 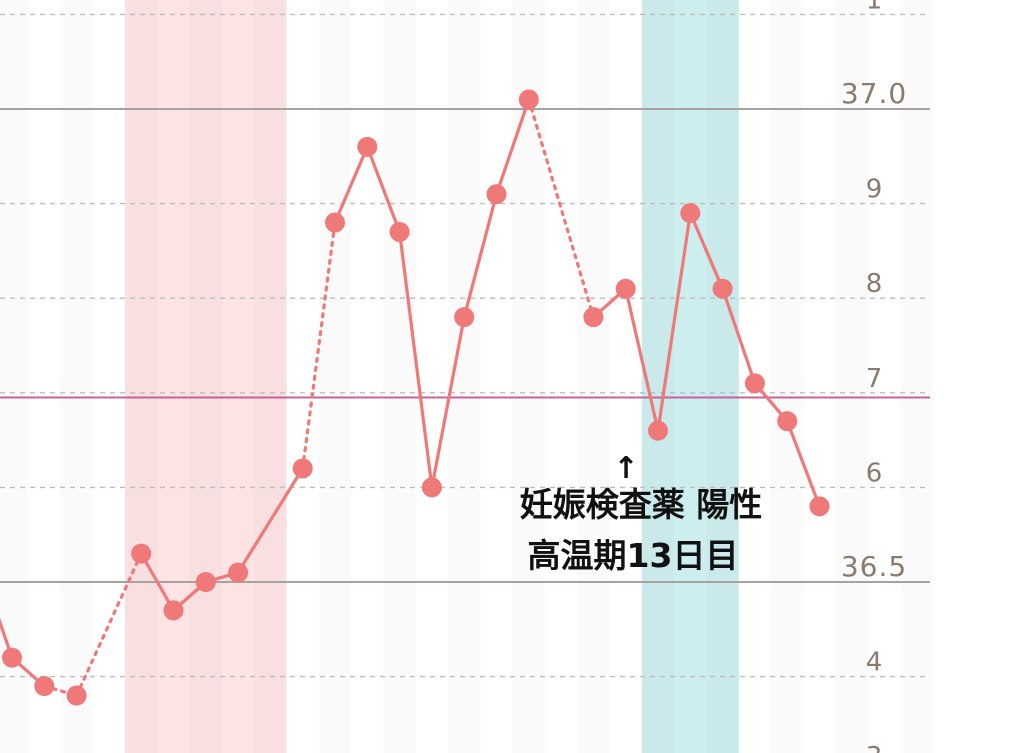 I want to click on y-tick-label: 8, so click(x=874, y=284).